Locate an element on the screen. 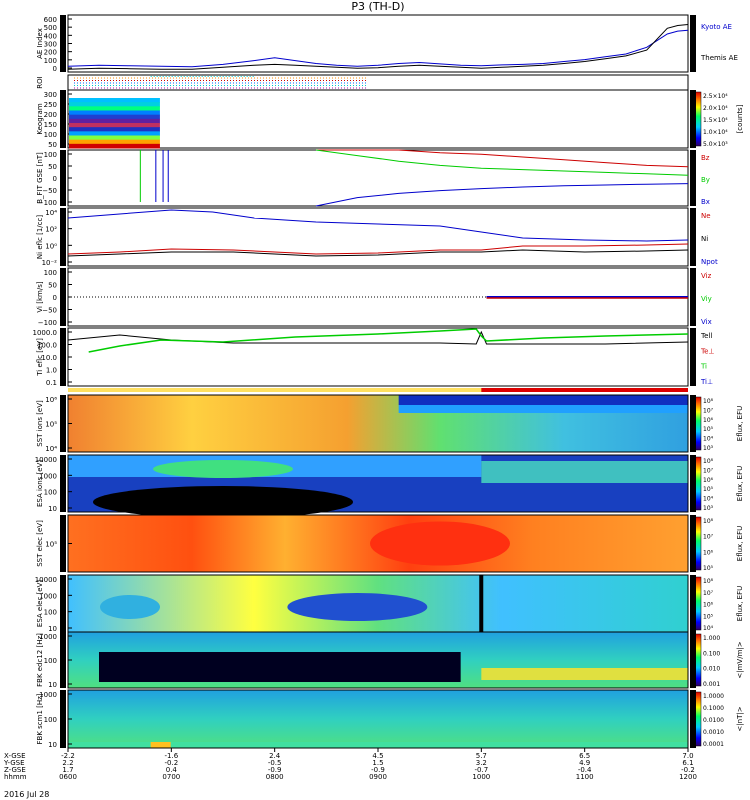 Image resolution: width=750 pixels, height=800 pixels. density-ytick-label: 10⁴ is located at coordinates (51, 213).